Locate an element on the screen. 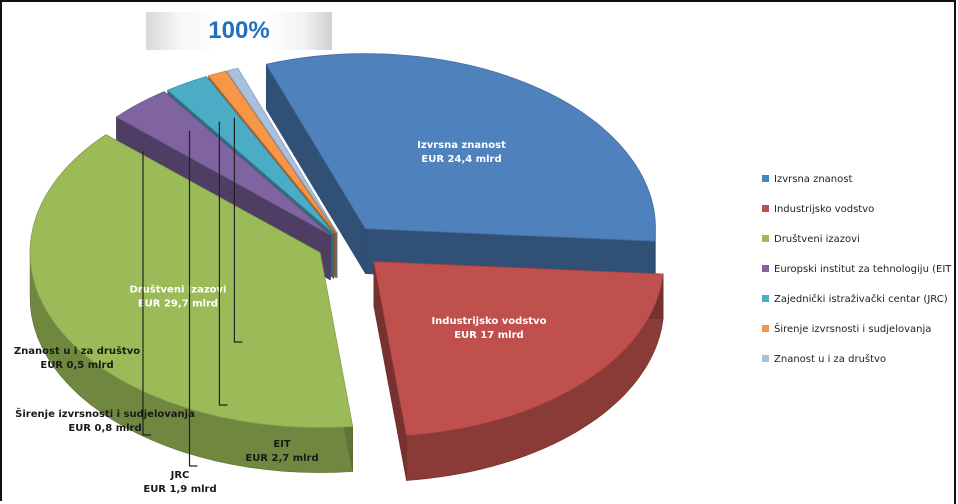  legend-swatch-drustveni-izazovi is located at coordinates (765, 238).